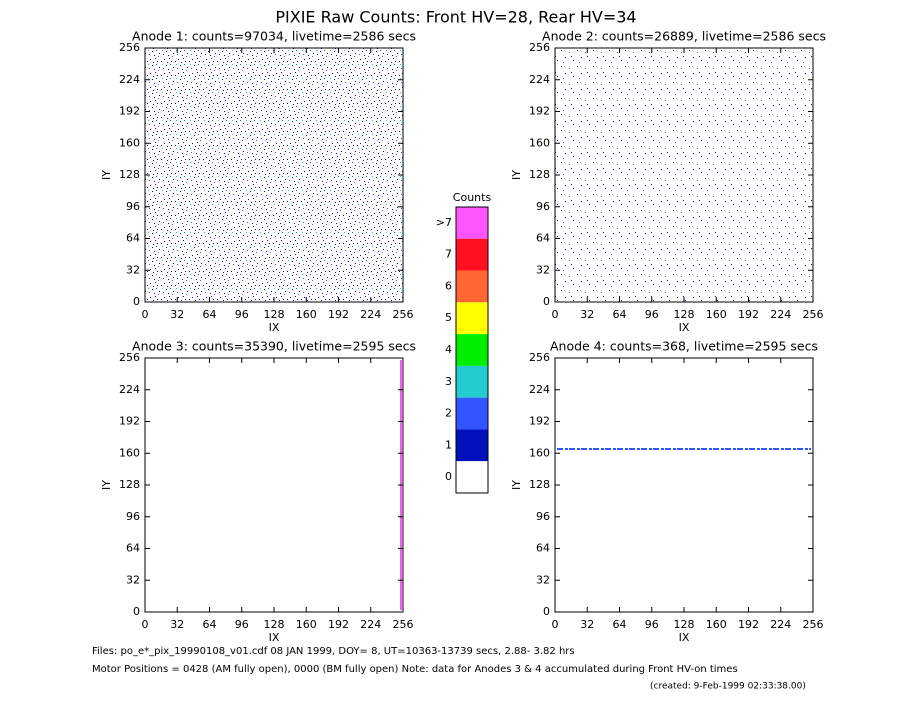 This screenshot has height=705, width=913. I want to click on panel-title: Anode 4: counts=368, livetime=2595 secs, so click(684, 346).